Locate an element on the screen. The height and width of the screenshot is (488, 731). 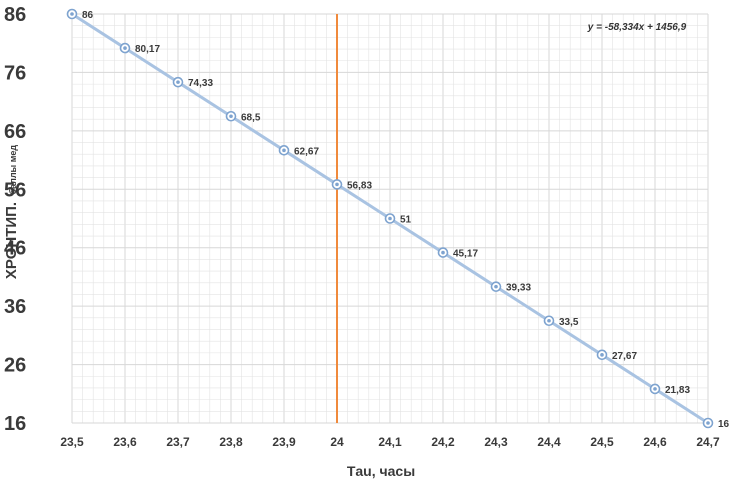
data-label: 45,17 is located at coordinates (465, 254).